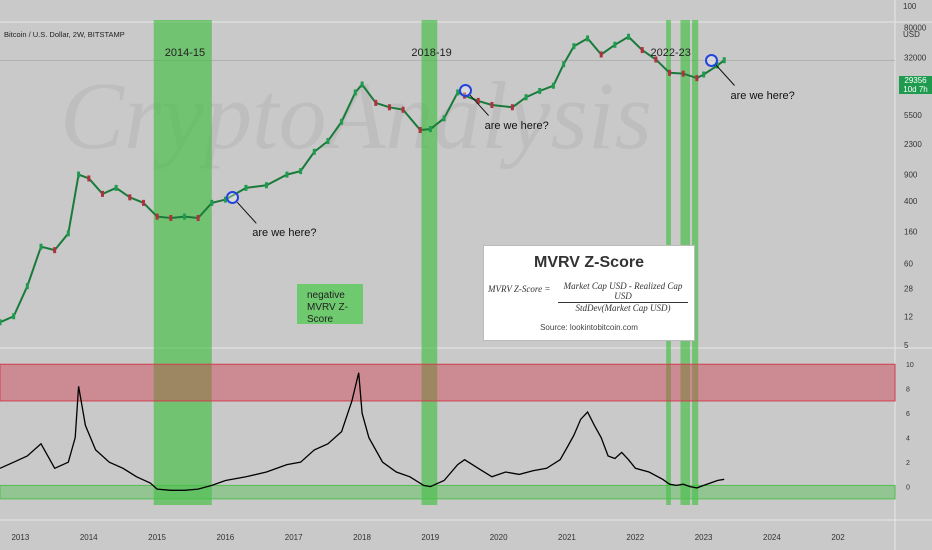 Image resolution: width=932 pixels, height=550 pixels. What do you see at coordinates (911, 34) in the screenshot?
I see `currency-label: USD` at bounding box center [911, 34].